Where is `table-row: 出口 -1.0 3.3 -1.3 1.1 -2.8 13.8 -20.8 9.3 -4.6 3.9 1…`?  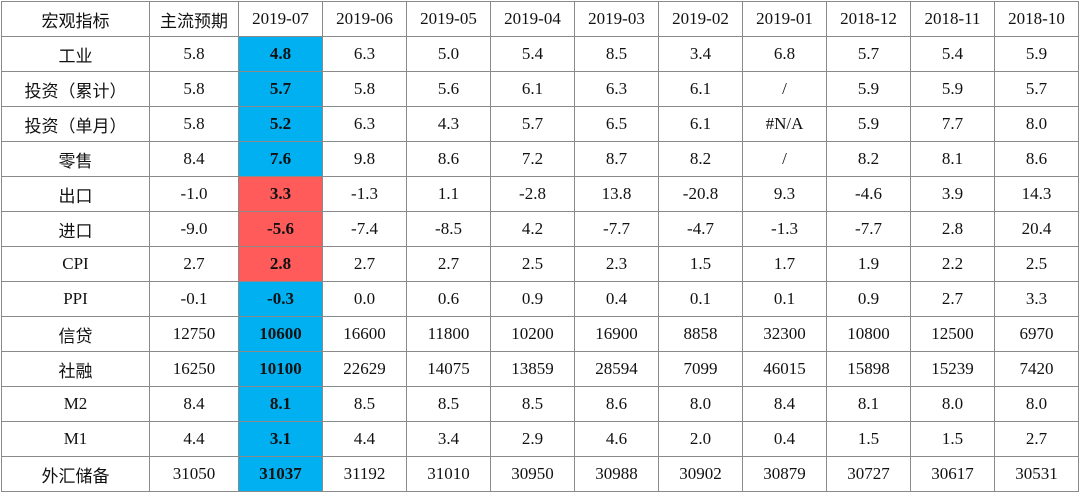
table-row: 出口 -1.0 3.3 -1.3 1.1 -2.8 13.8 -20.8 9.3 -4.6 3.9 1… is located at coordinates (540, 194).